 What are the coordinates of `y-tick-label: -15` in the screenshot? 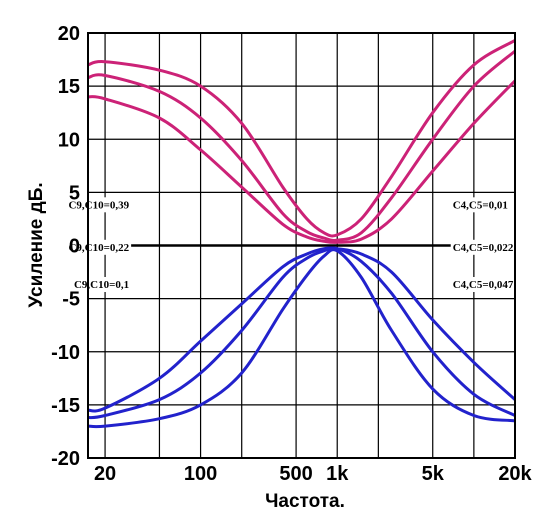 It's located at (65, 406).